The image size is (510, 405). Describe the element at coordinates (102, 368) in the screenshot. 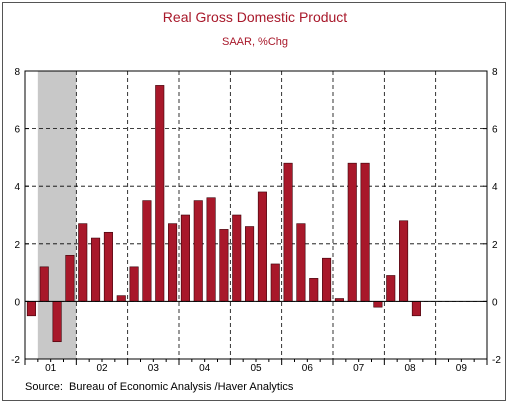

I see `x-tick-label: 02` at that location.